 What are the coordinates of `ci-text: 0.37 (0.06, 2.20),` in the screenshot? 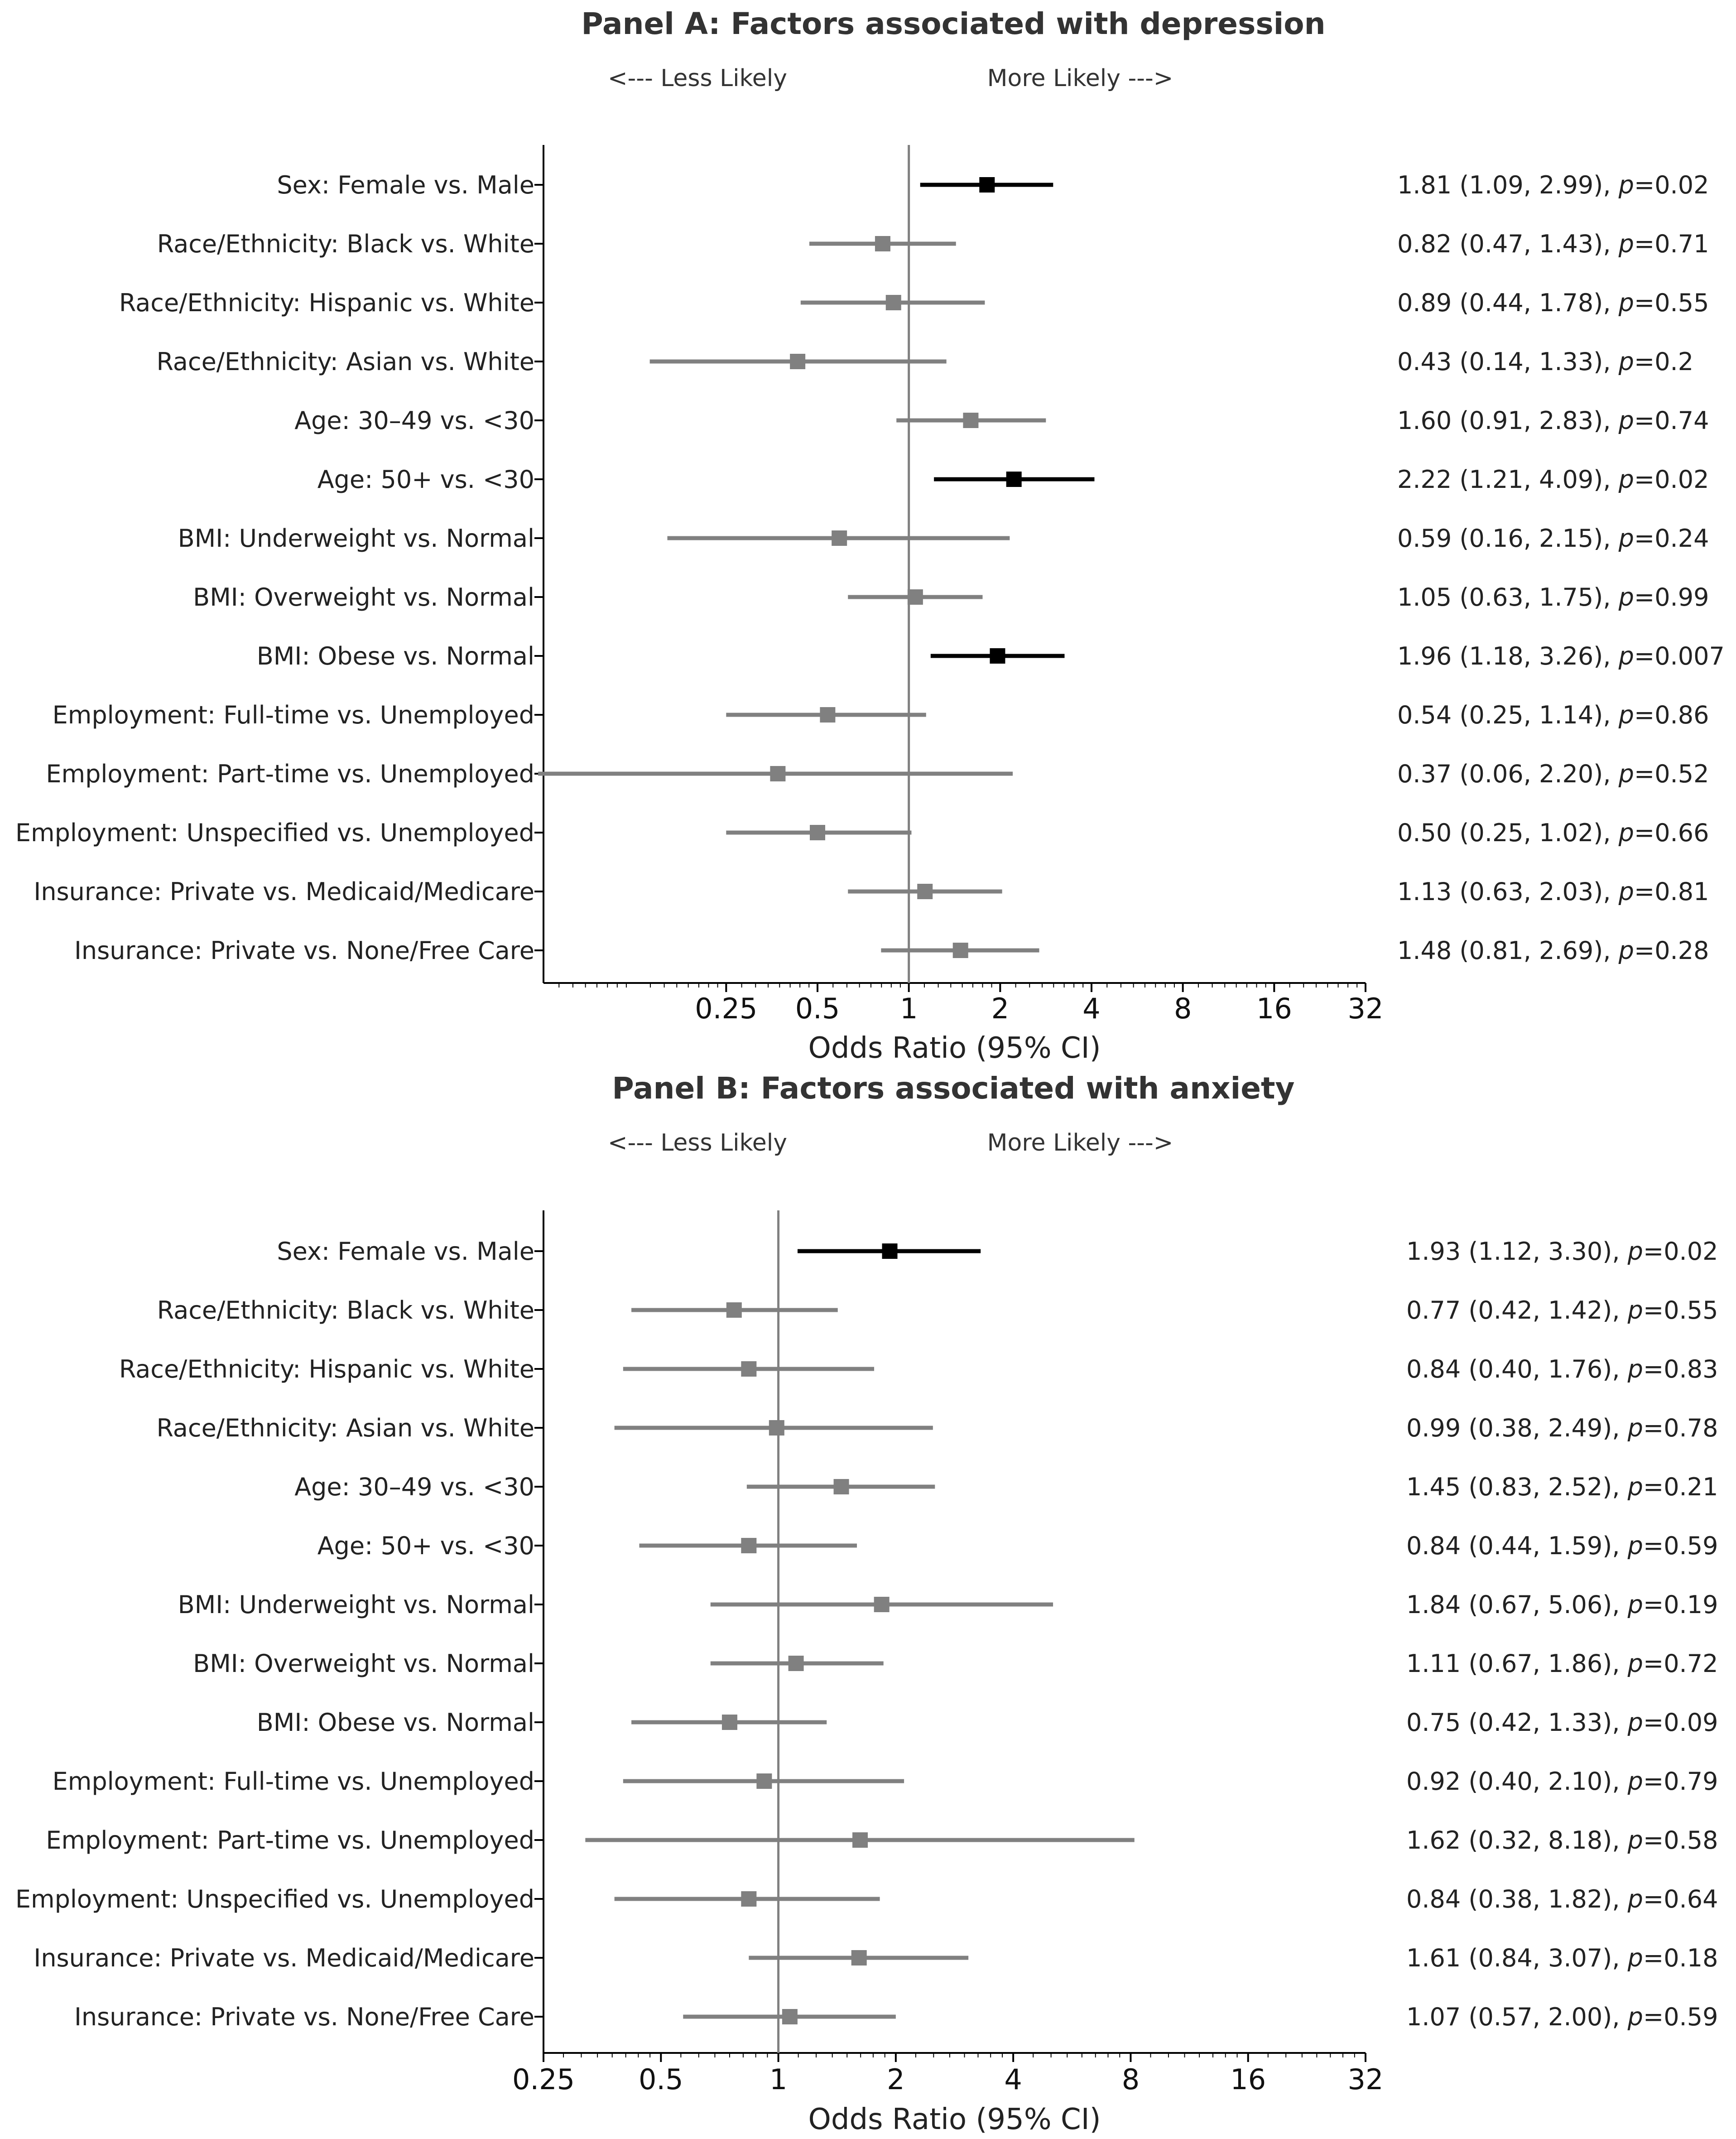 It's located at (1508, 774).